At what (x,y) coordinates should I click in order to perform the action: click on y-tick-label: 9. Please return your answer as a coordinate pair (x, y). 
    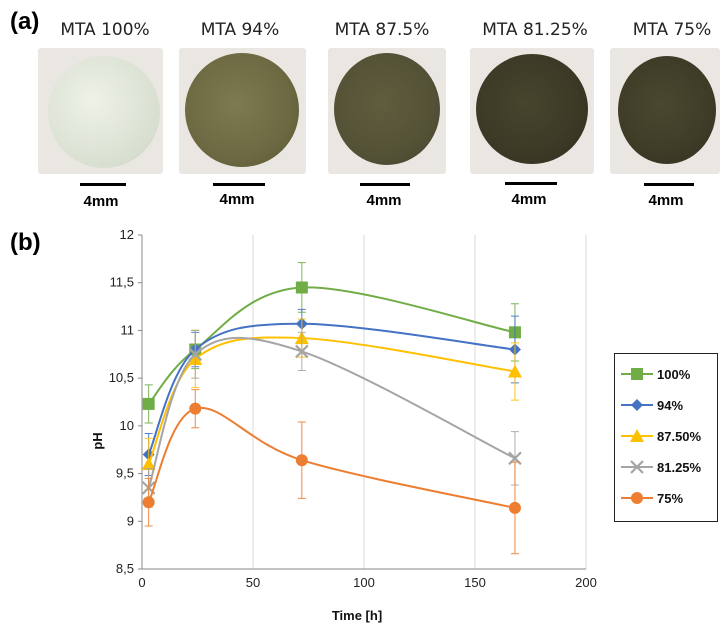
    Looking at the image, I should click on (130, 520).